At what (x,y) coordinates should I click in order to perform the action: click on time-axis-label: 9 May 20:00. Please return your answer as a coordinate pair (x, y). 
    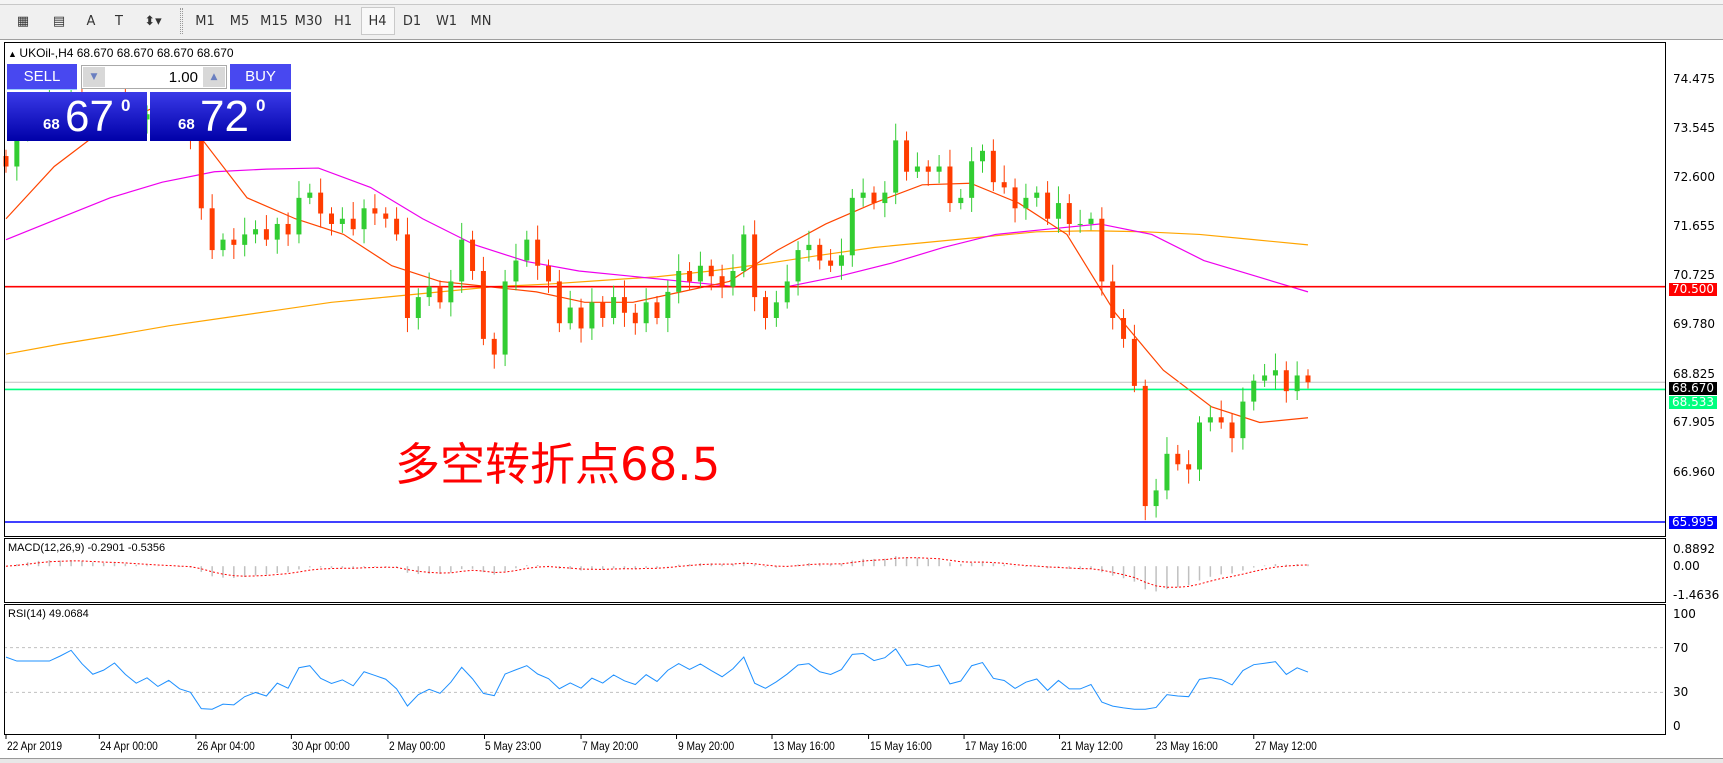
    Looking at the image, I should click on (705, 746).